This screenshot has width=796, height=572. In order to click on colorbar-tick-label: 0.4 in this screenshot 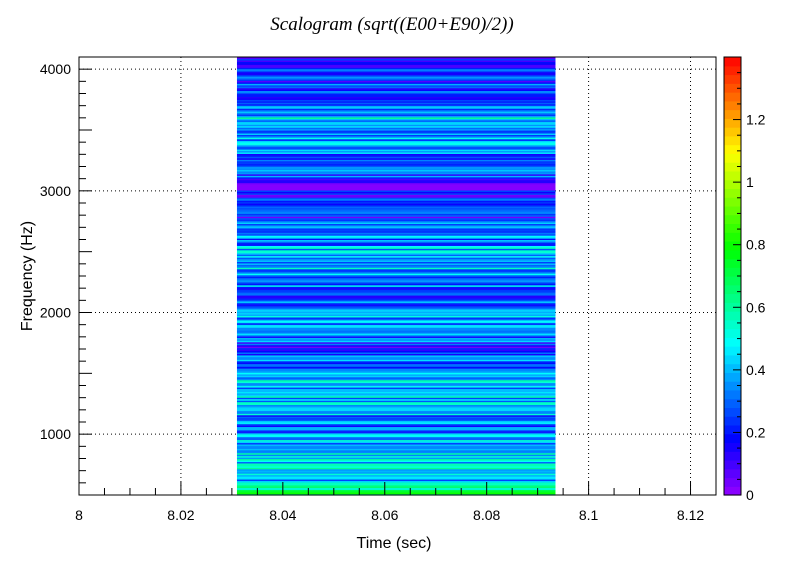, I will do `click(756, 370)`.